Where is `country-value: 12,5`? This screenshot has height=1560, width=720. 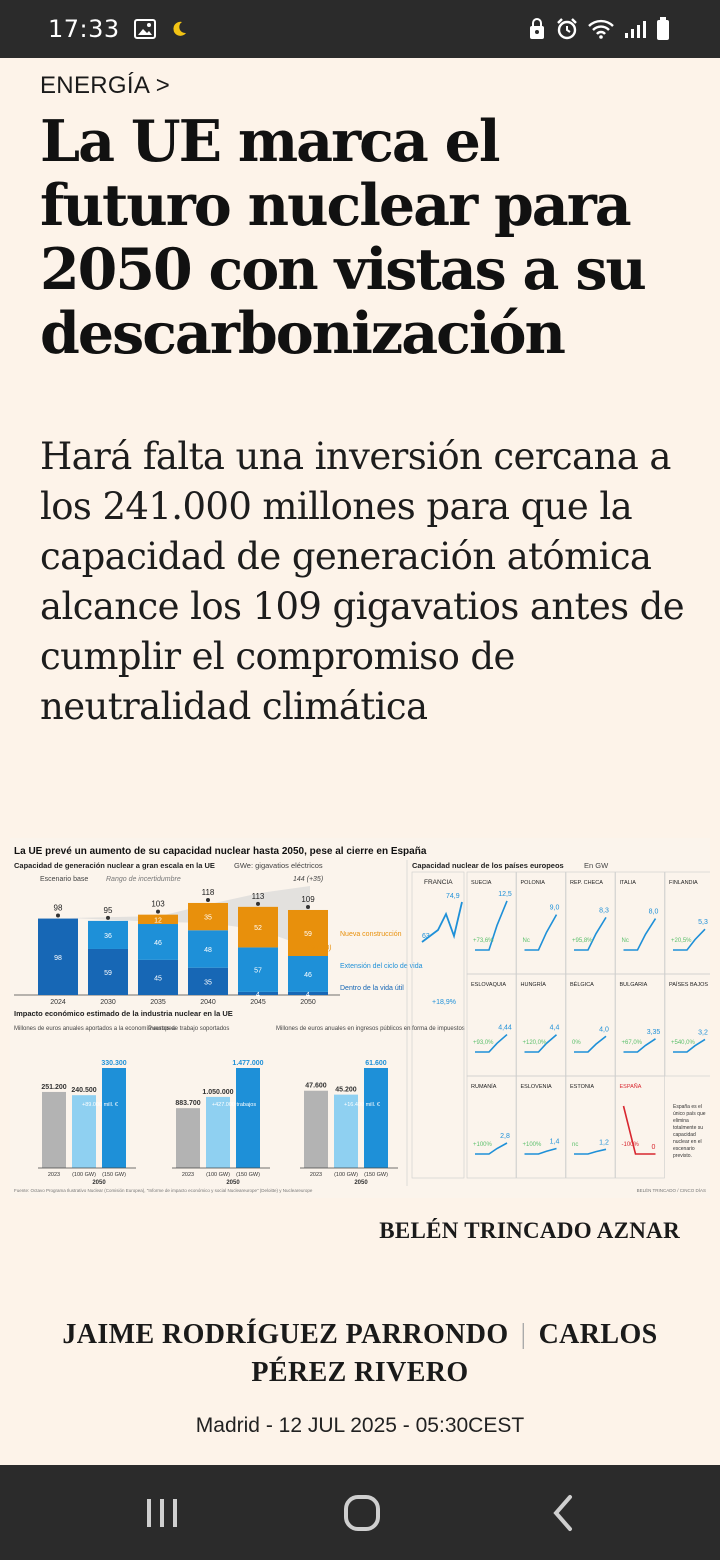 country-value: 12,5 is located at coordinates (505, 894).